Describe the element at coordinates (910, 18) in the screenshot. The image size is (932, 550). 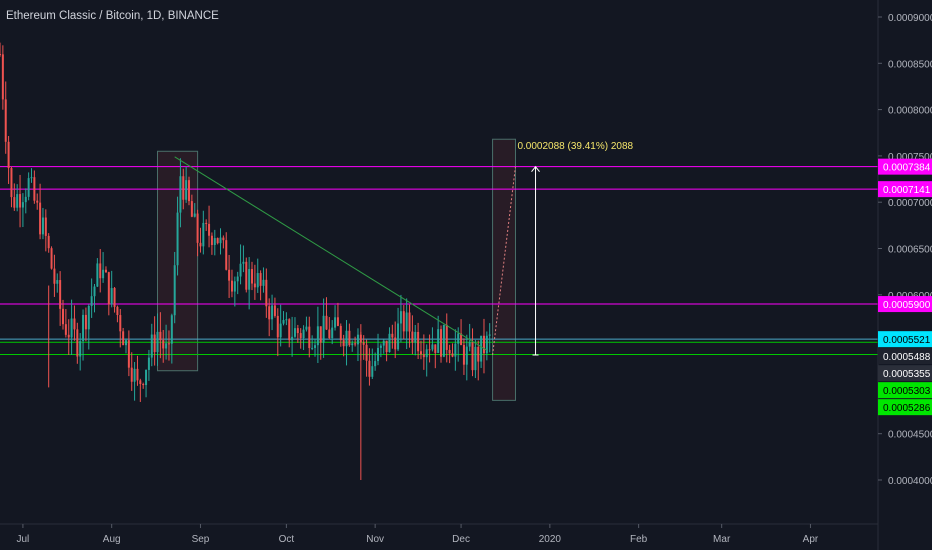
I see `price-tick-label: 0.0009000` at that location.